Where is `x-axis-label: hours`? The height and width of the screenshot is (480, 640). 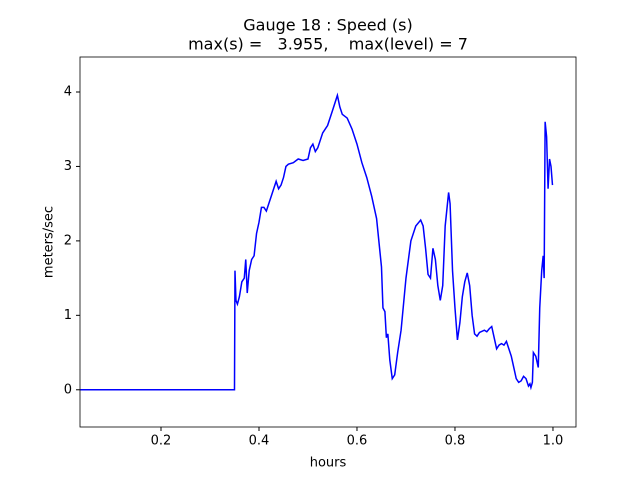
x-axis-label: hours is located at coordinates (328, 463).